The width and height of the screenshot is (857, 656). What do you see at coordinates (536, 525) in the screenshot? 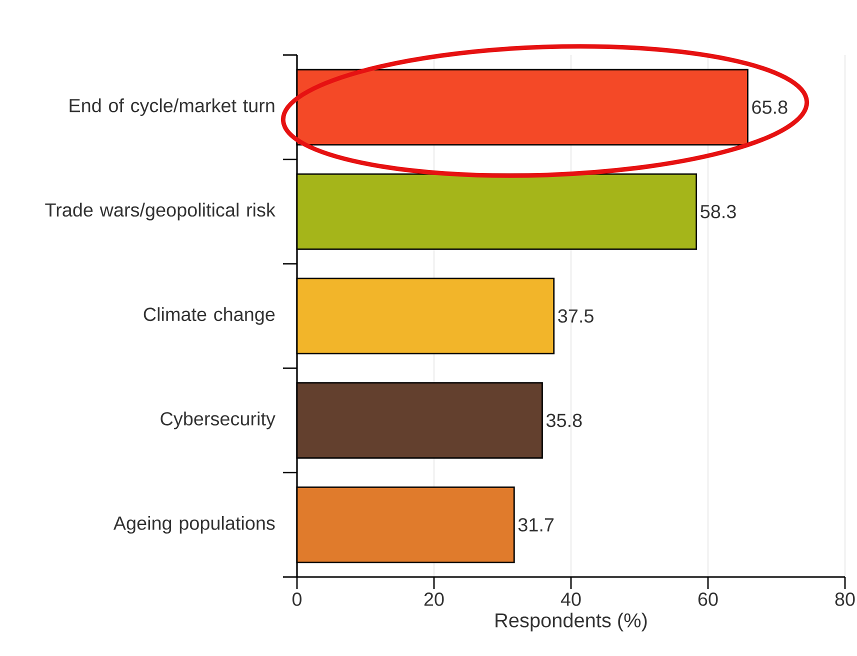
I see `data-label: 31.7` at bounding box center [536, 525].